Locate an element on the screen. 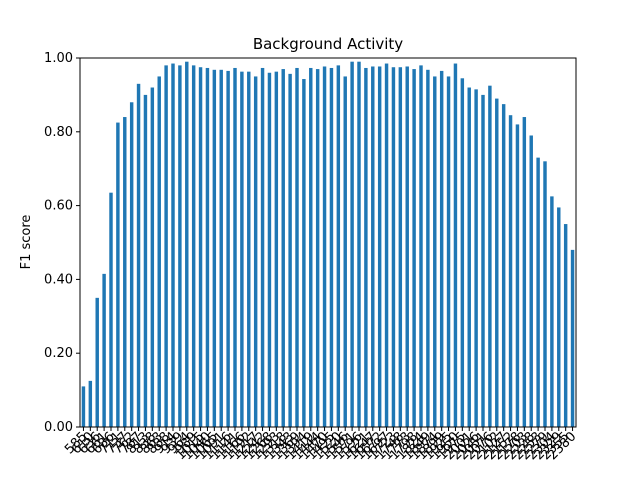 The image size is (640, 480). y-tick-label: 0.40 is located at coordinates (58, 279).